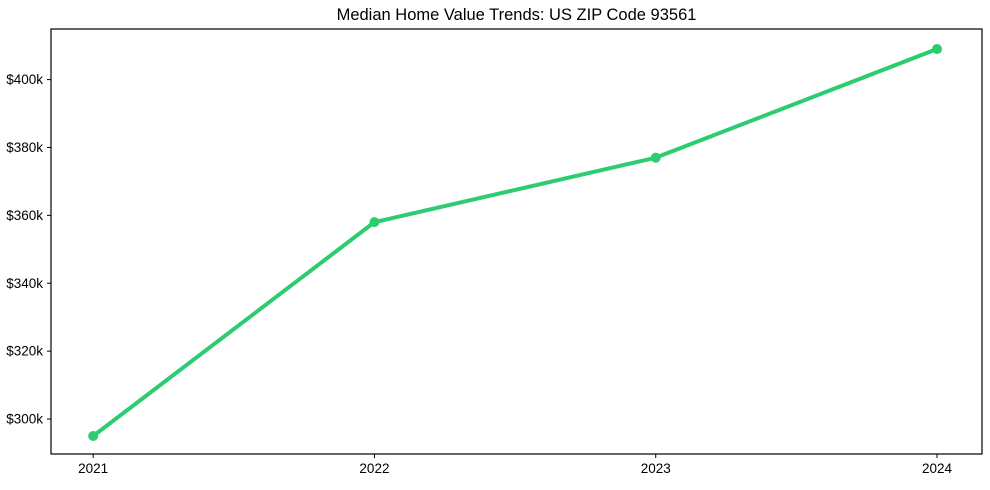 The image size is (990, 490). I want to click on y-tick-label: $380k, so click(24, 147).